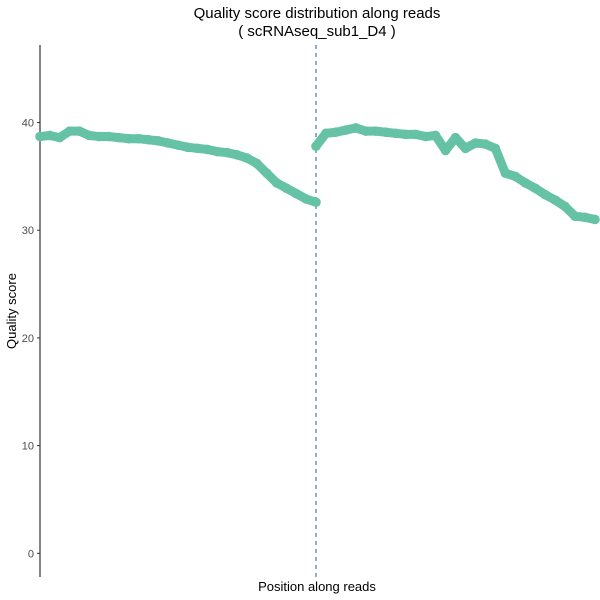  What do you see at coordinates (11, 311) in the screenshot?
I see `y-axis-title: Quality score` at bounding box center [11, 311].